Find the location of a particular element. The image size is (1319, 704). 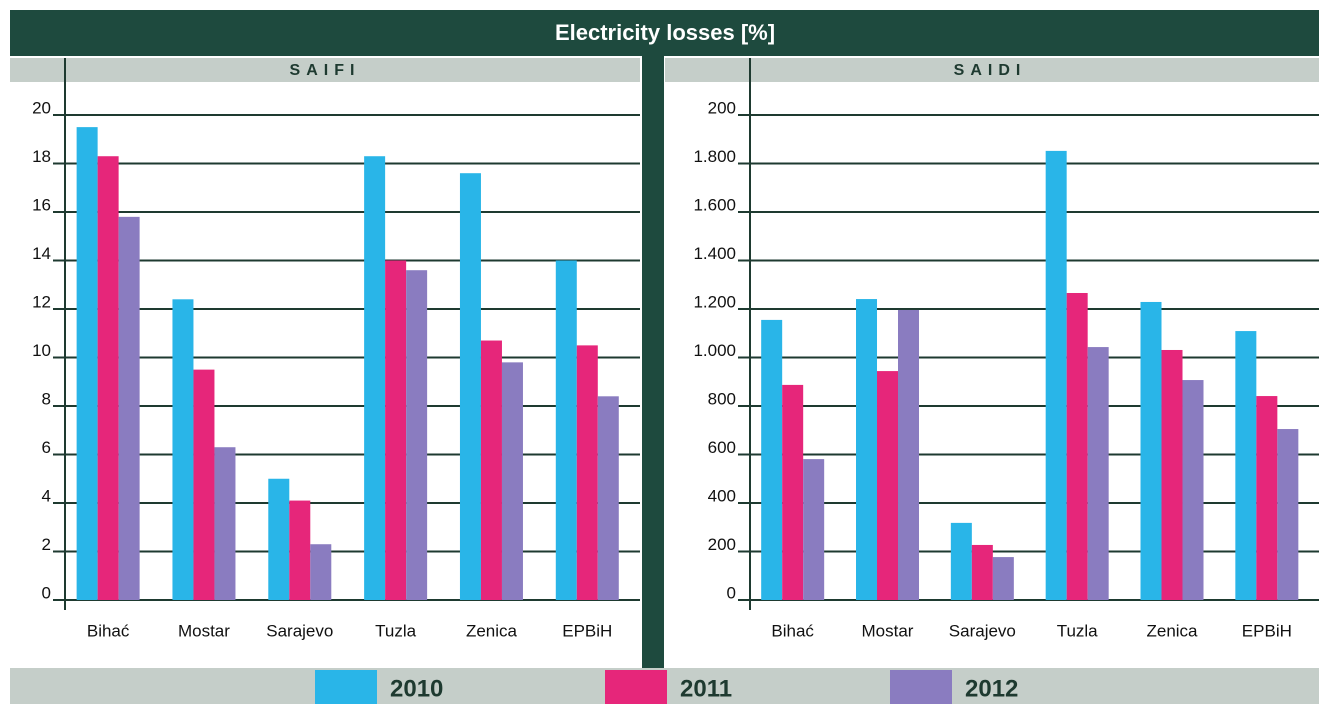

panel-title: SAIDI is located at coordinates (990, 70).